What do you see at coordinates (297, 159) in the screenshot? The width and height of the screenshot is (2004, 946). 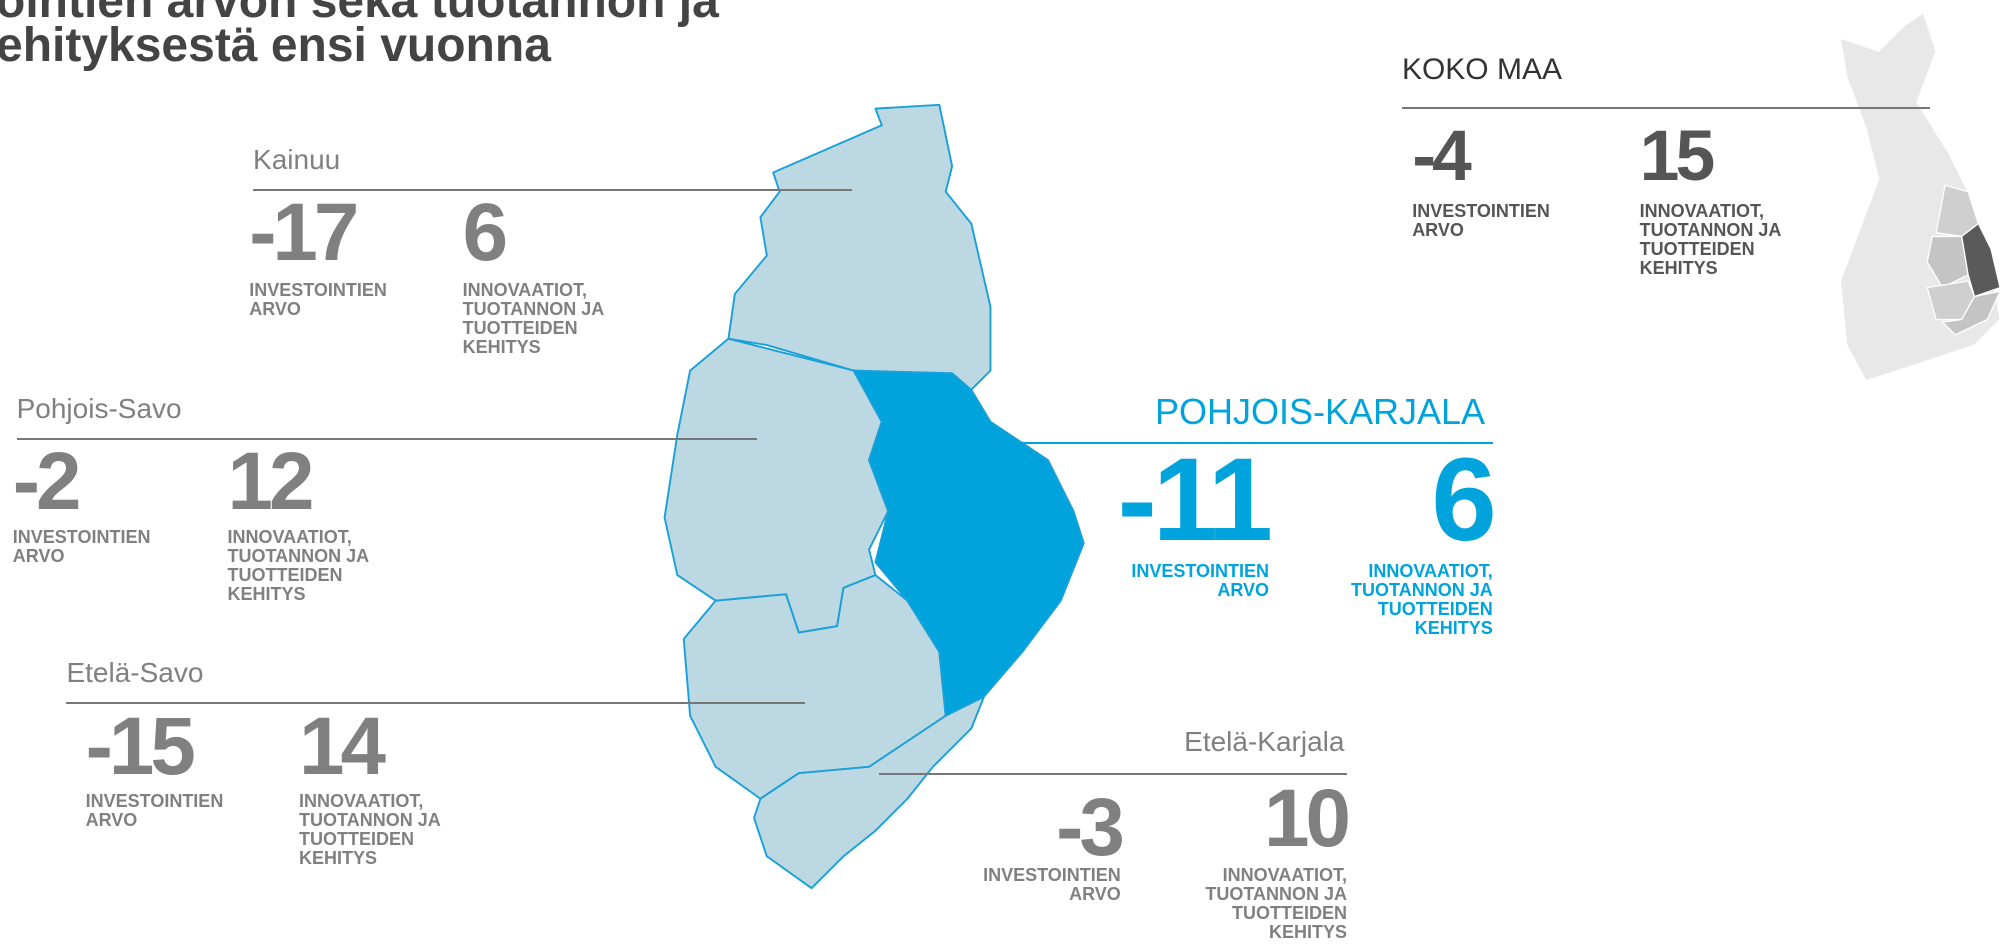 I see `region-name: Kainuu` at bounding box center [297, 159].